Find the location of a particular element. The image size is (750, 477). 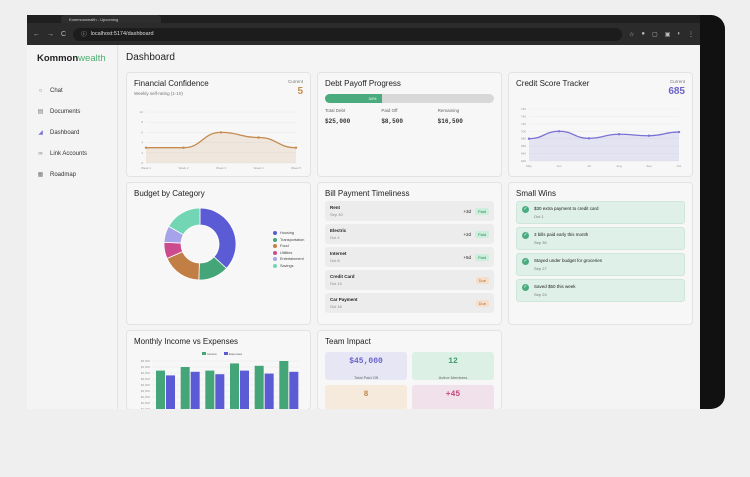

profile-icon: ◐ is located at coordinates (679, 33).